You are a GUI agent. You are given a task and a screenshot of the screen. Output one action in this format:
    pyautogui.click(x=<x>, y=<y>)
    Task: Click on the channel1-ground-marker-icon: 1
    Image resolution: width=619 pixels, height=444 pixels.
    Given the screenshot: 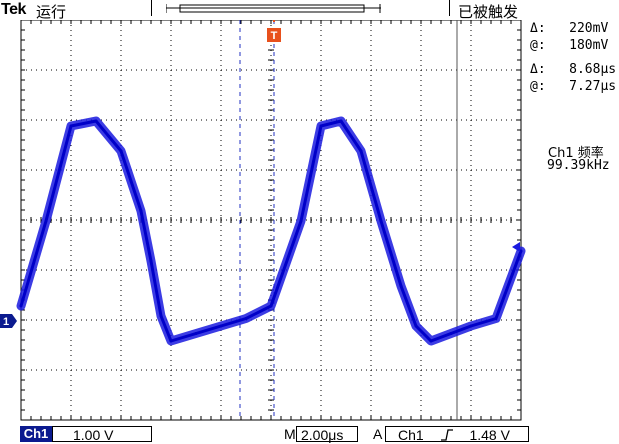 What is the action you would take?
    pyautogui.click(x=8, y=321)
    